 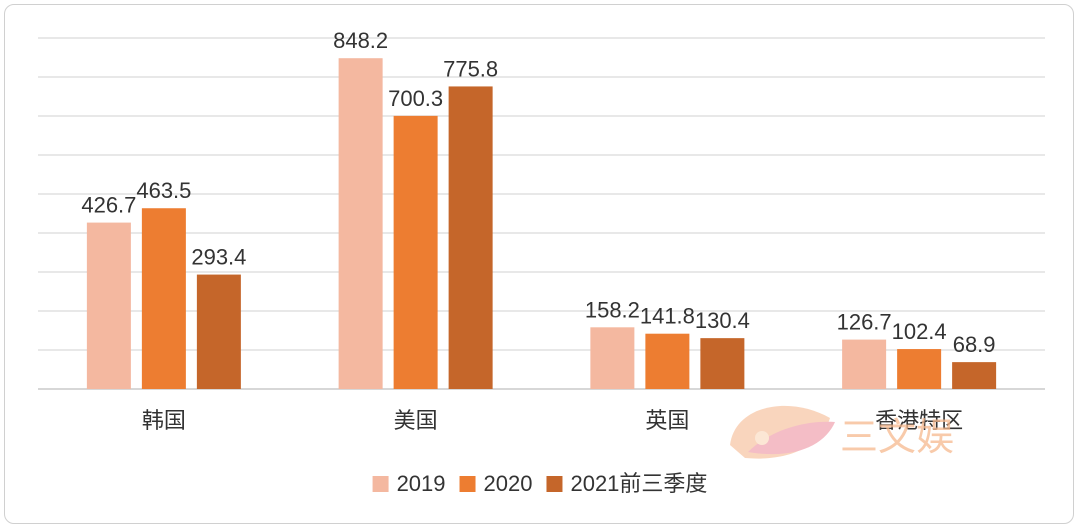 What do you see at coordinates (638, 483) in the screenshot?
I see `legend-label: 2021前三季度` at bounding box center [638, 483].